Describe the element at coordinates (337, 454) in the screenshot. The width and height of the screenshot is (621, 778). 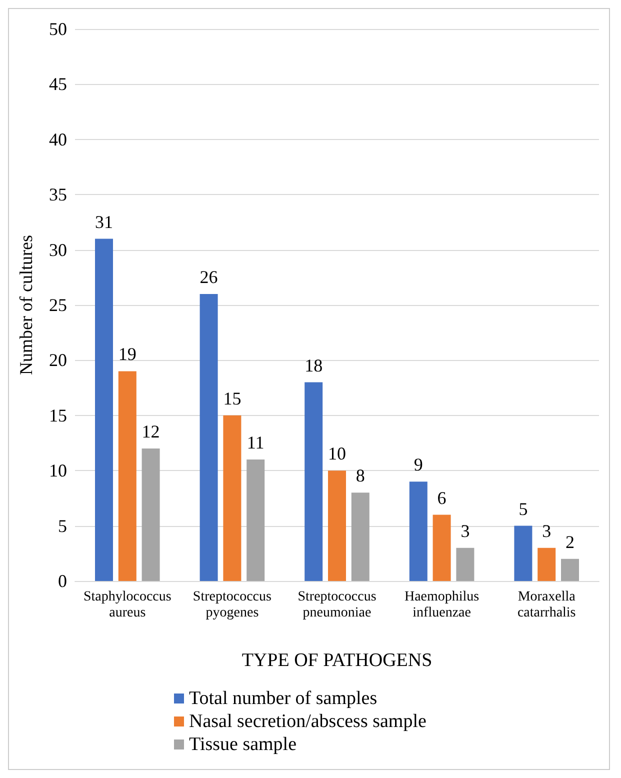
I see `data-label: 10` at that location.